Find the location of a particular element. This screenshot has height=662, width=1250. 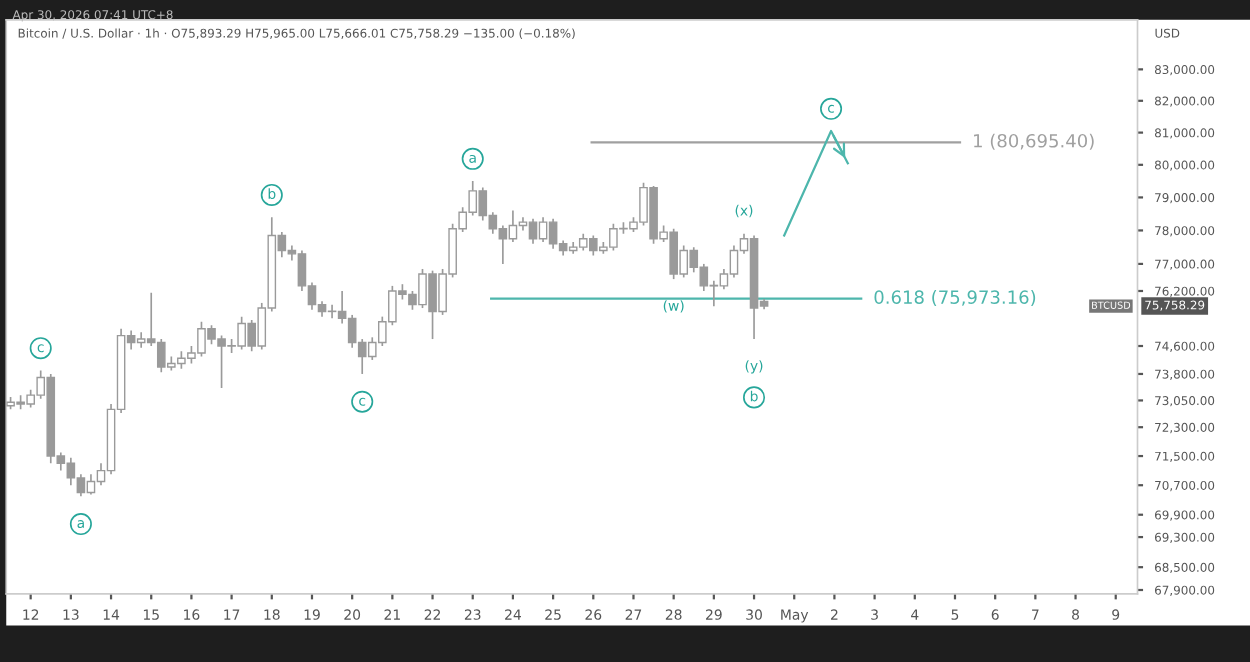

series-label: 1 (80,695.40) is located at coordinates (1034, 141).